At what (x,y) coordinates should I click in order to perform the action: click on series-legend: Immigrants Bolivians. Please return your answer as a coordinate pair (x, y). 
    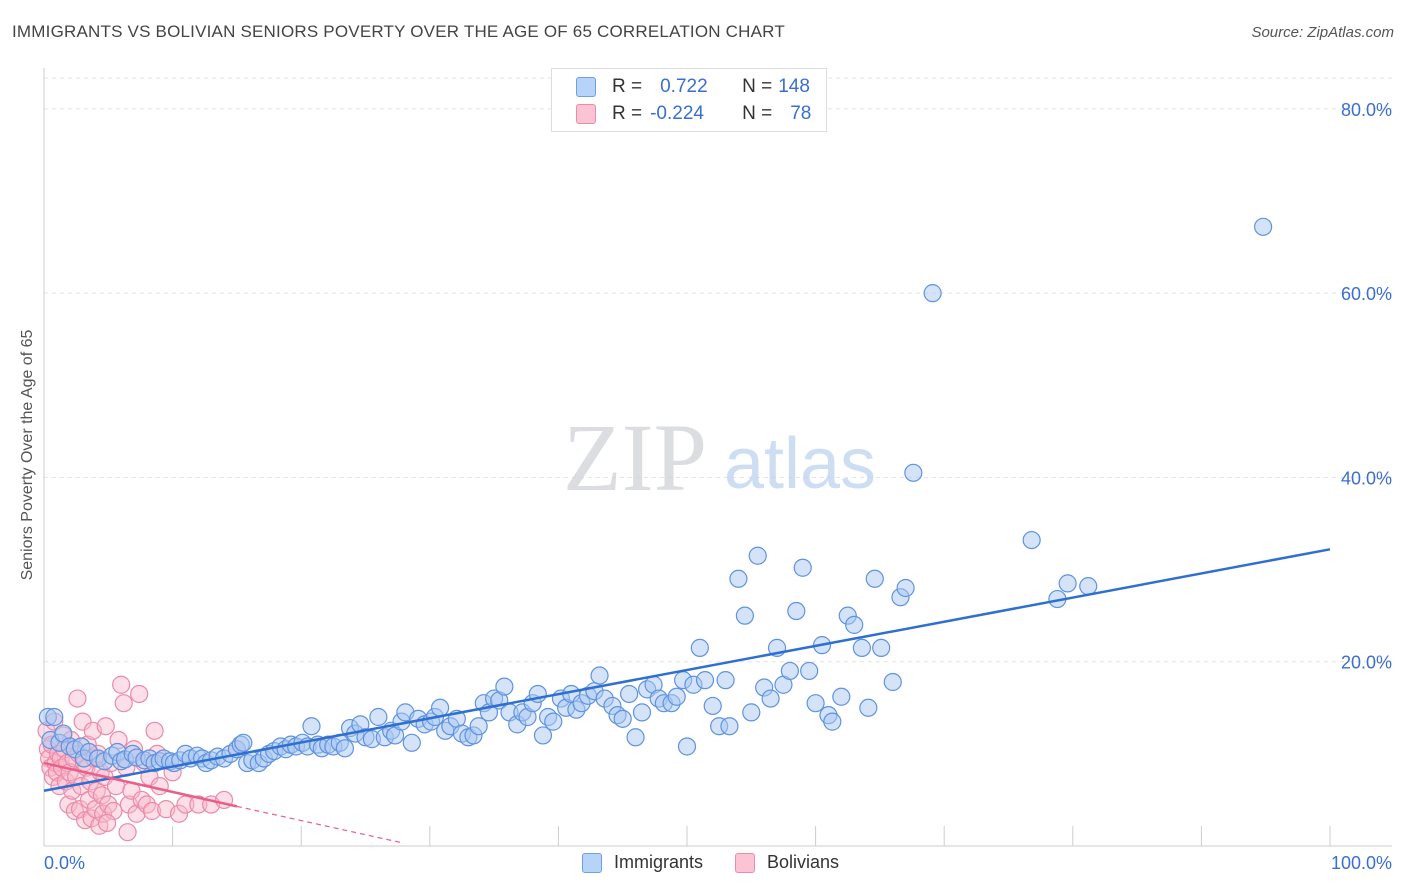
    Looking at the image, I should click on (726, 862).